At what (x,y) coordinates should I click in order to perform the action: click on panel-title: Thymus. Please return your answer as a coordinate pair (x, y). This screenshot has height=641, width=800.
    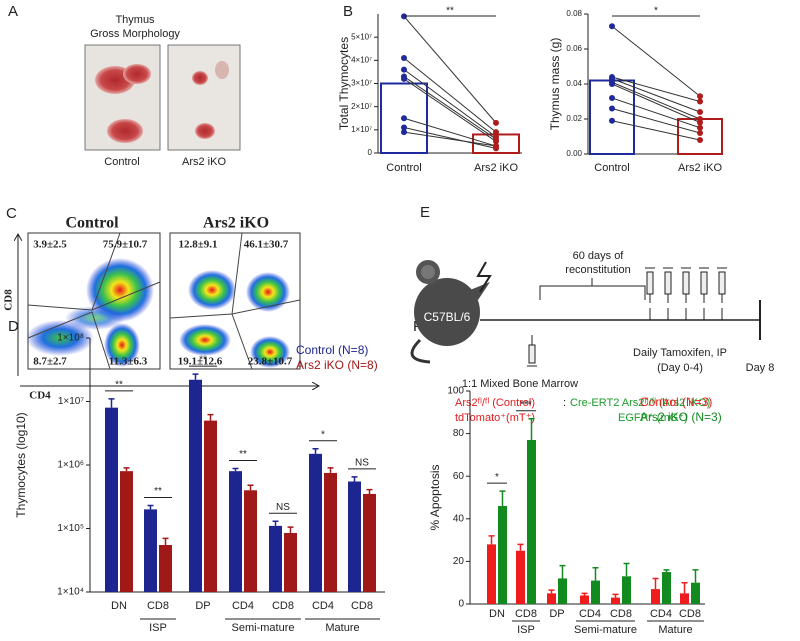
    Looking at the image, I should click on (135, 20).